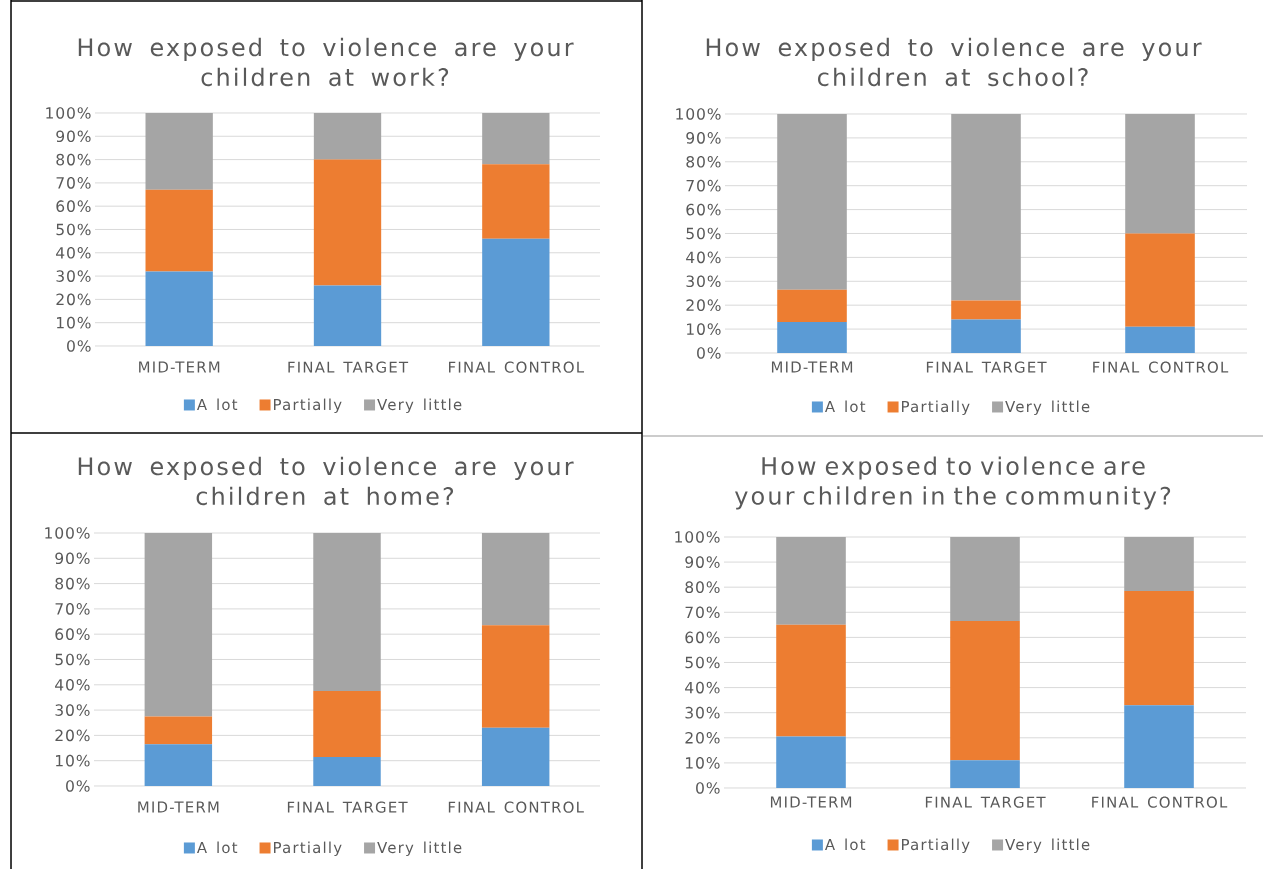 The image size is (1263, 869). Describe the element at coordinates (952, 483) in the screenshot. I see `chart-title: How exposed to violence are your children in the community?` at that location.